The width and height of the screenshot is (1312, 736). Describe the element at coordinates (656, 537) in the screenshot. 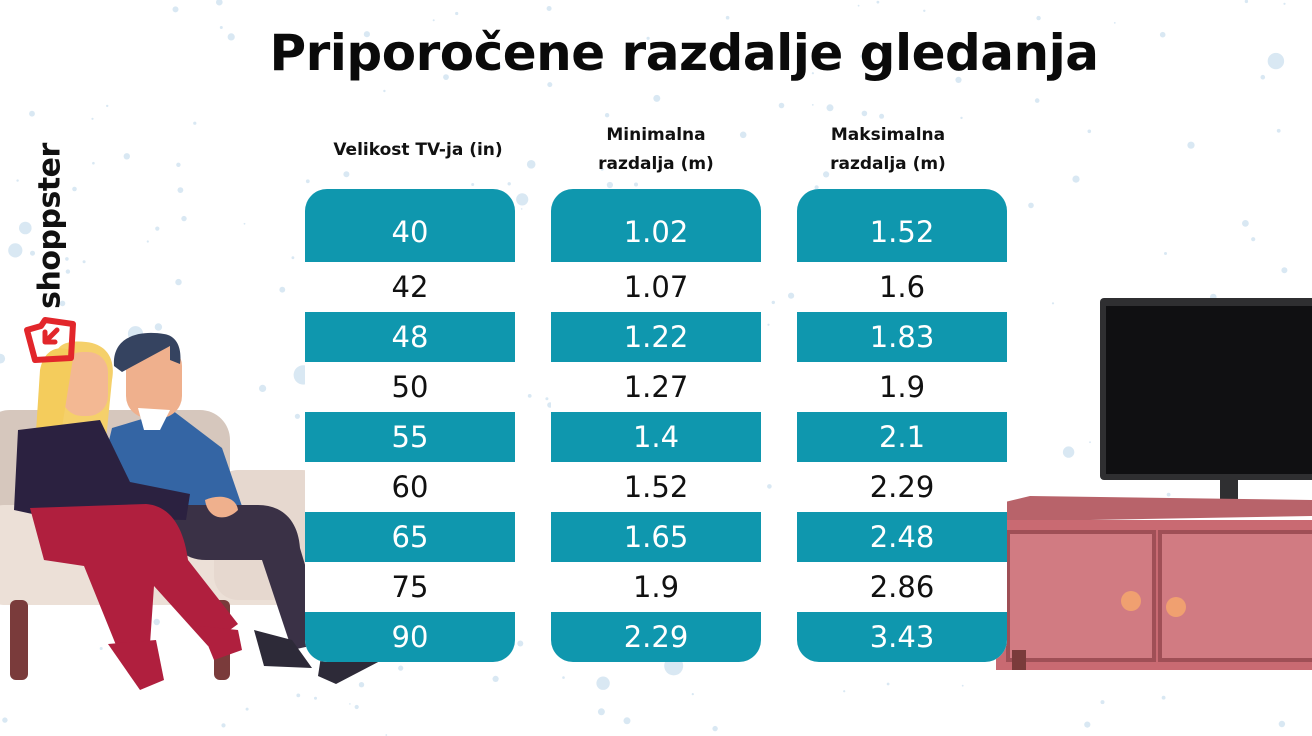

I see `min-distance-cell: 1.65` at that location.